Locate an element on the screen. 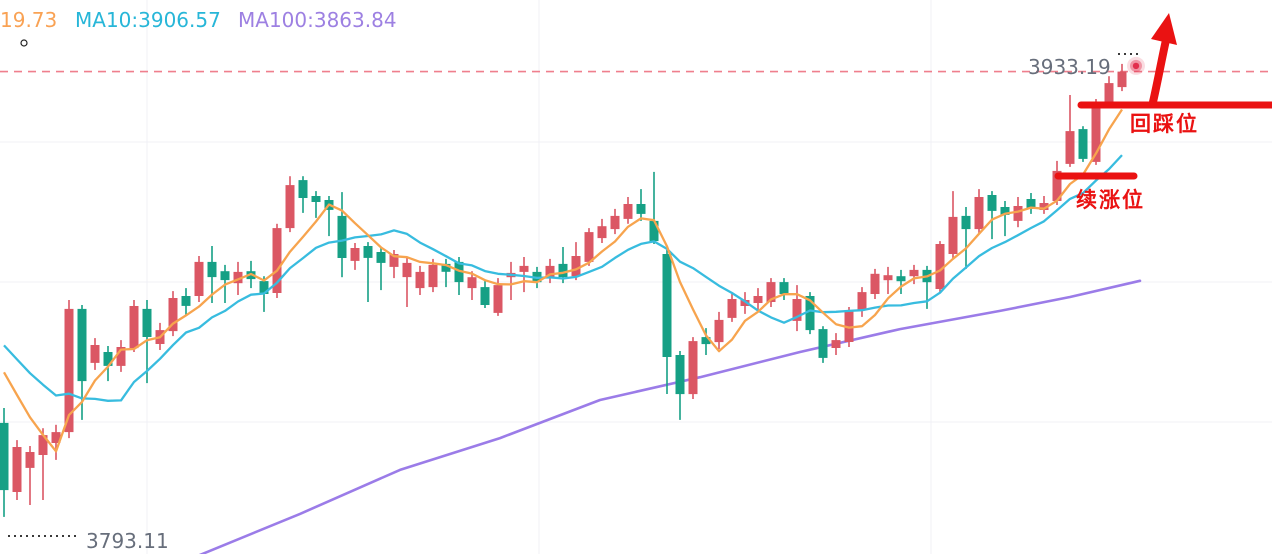 This screenshot has height=554, width=1272. continuation-annotation-label: 续涨位 is located at coordinates (1110, 200).